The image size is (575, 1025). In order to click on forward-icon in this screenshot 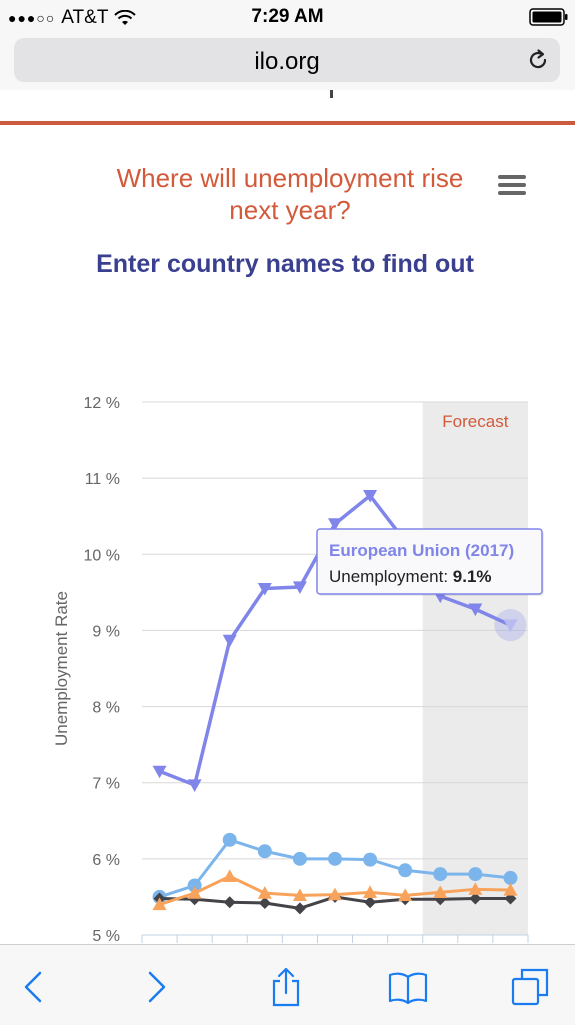, I will do `click(156, 987)`.